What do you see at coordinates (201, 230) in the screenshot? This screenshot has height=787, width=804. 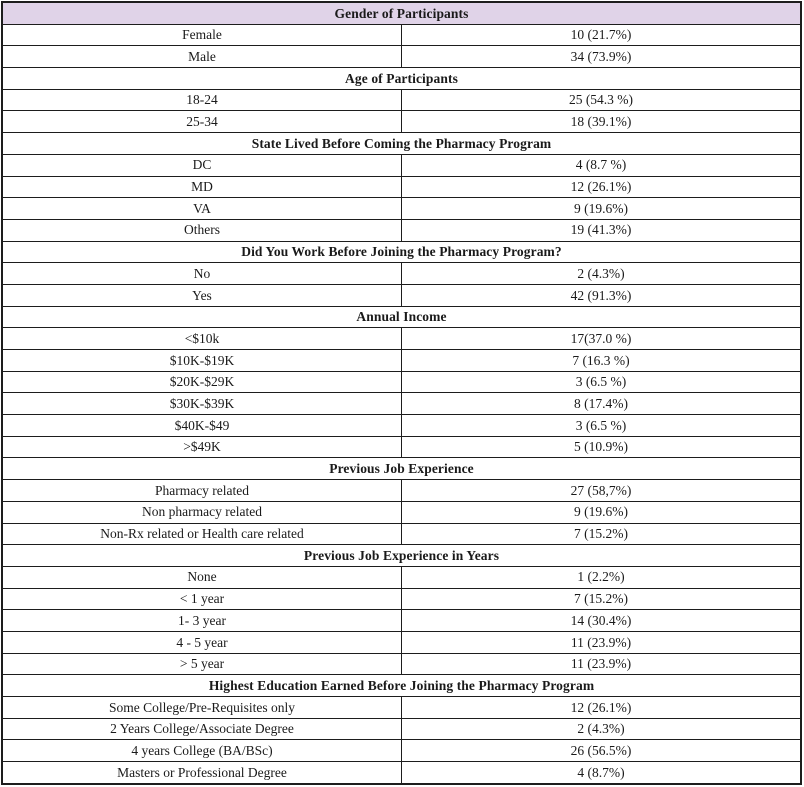 I see `category-cell: Others` at bounding box center [201, 230].